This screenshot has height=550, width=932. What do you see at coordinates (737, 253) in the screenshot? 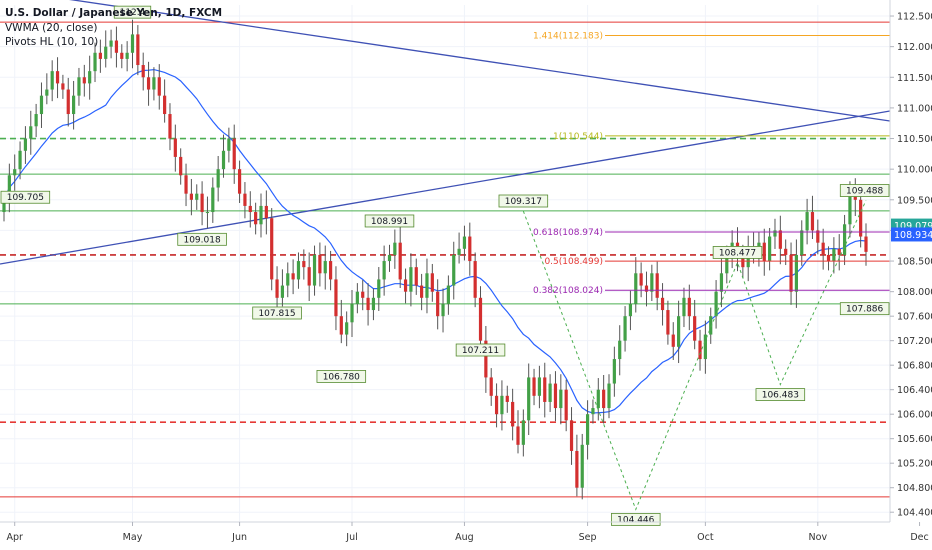
I see `pivot-label: 108.477` at bounding box center [737, 253].